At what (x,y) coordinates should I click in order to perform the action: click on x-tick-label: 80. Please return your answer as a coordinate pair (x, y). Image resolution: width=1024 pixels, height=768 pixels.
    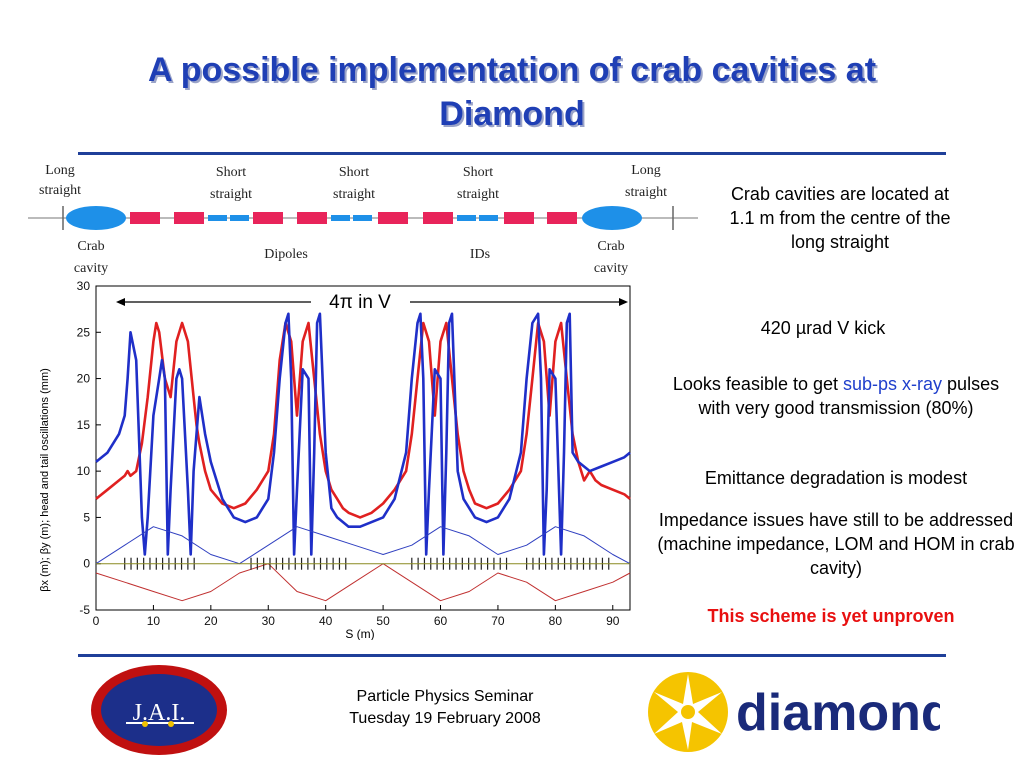
    Looking at the image, I should click on (556, 621).